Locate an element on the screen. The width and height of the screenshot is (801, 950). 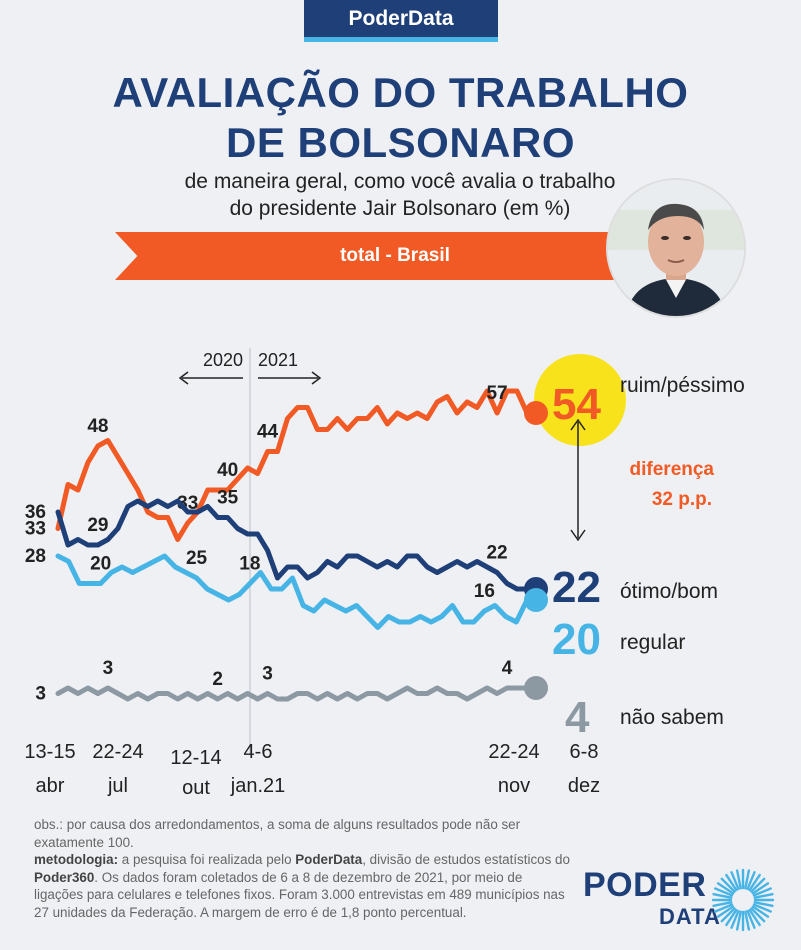
chart-title-line2: DE BOLSONARO is located at coordinates (400, 142).